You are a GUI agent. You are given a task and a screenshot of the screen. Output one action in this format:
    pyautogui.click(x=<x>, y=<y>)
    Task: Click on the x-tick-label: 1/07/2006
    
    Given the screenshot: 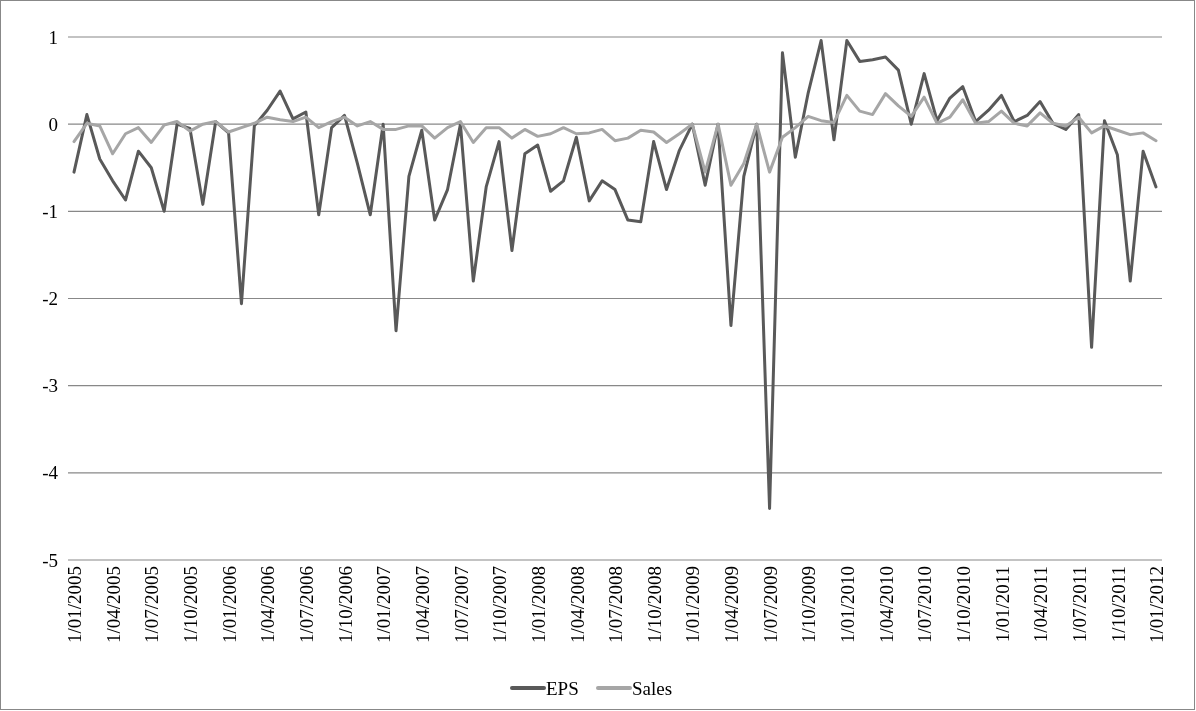 What is the action you would take?
    pyautogui.click(x=307, y=605)
    